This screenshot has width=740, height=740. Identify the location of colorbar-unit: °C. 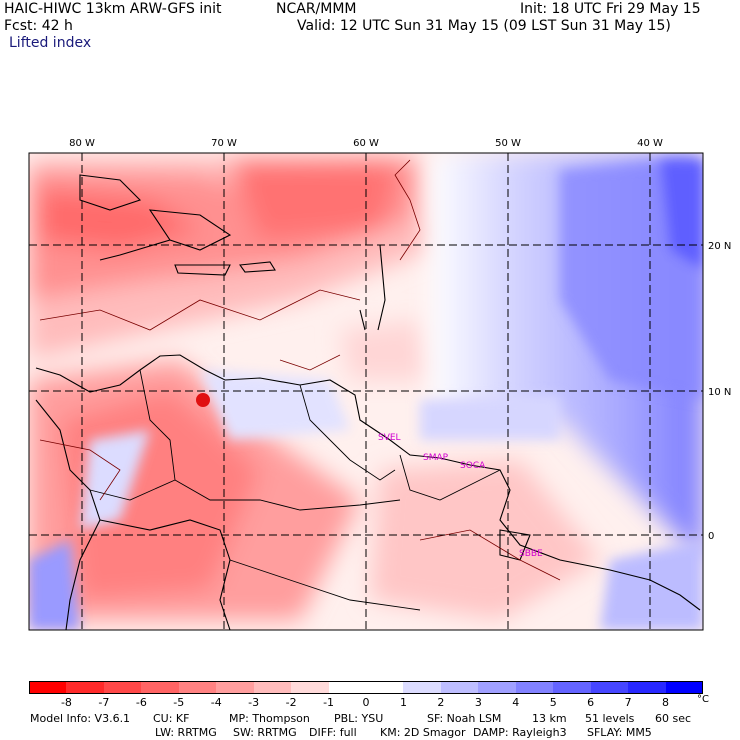
(703, 699).